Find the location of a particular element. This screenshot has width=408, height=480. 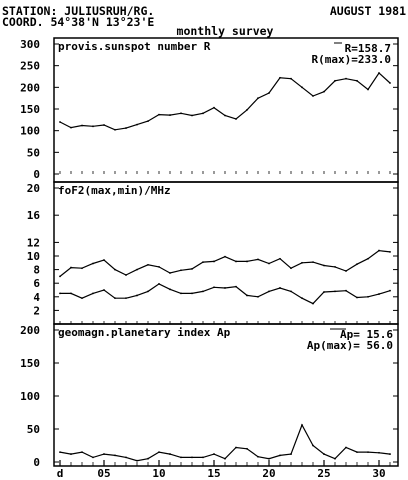

station-label: STATION: JULIUSRUH/RG. is located at coordinates (78, 11).